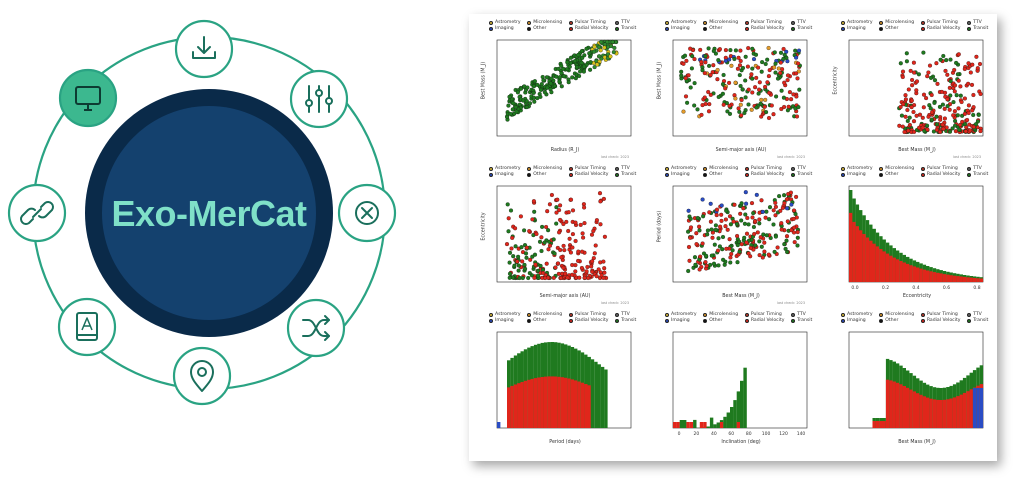  I want to click on download-node, so click(204, 49).